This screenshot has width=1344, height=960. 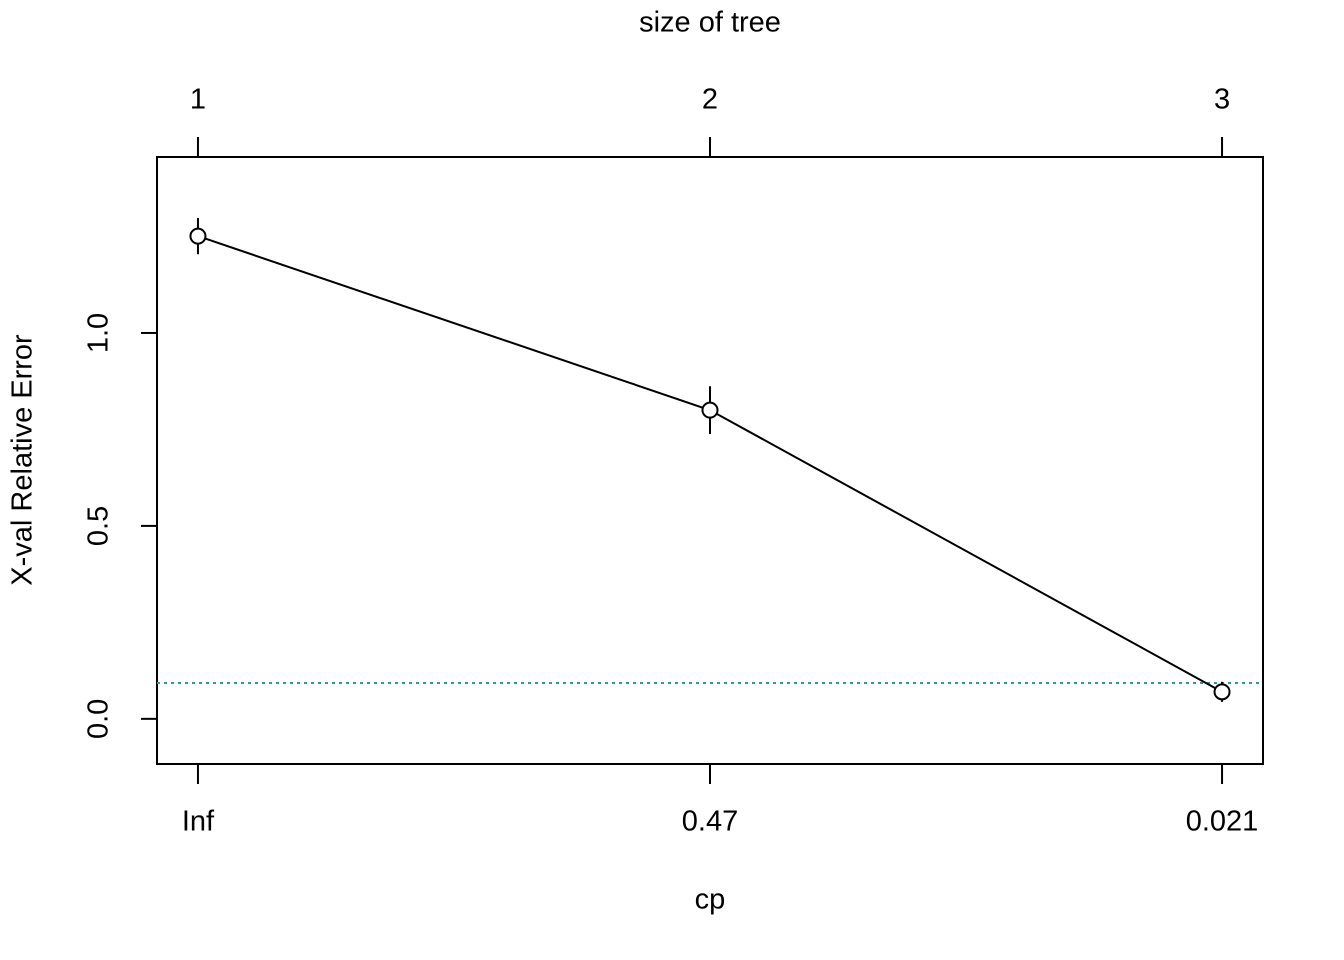 I want to click on x-tick-label: Inf, so click(x=198, y=822).